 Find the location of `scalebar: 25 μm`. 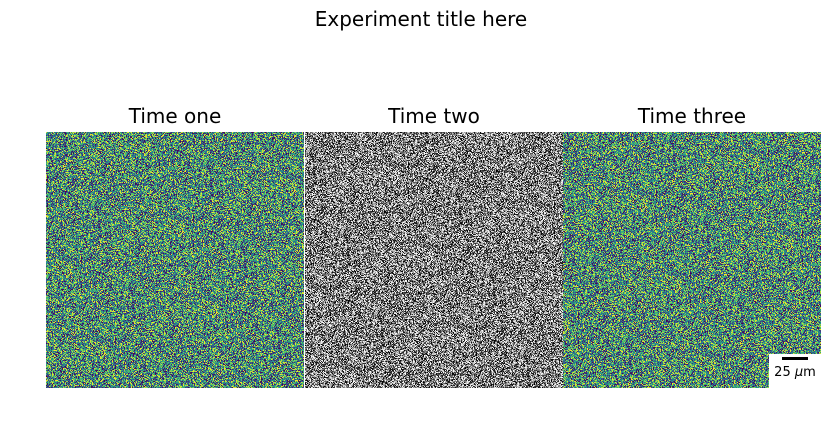

scalebar: 25 μm is located at coordinates (795, 371).